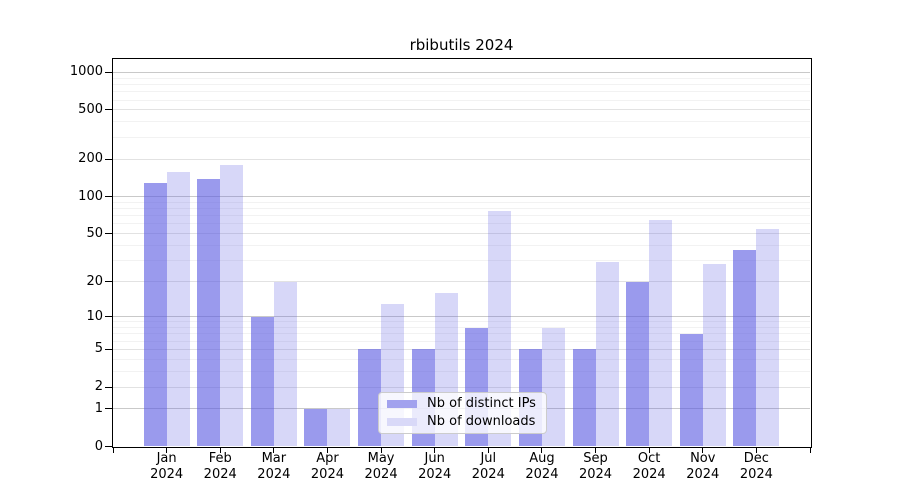 The width and height of the screenshot is (900, 500). What do you see at coordinates (756, 466) in the screenshot?
I see `x-tick-label-dec: Dec 2024` at bounding box center [756, 466].